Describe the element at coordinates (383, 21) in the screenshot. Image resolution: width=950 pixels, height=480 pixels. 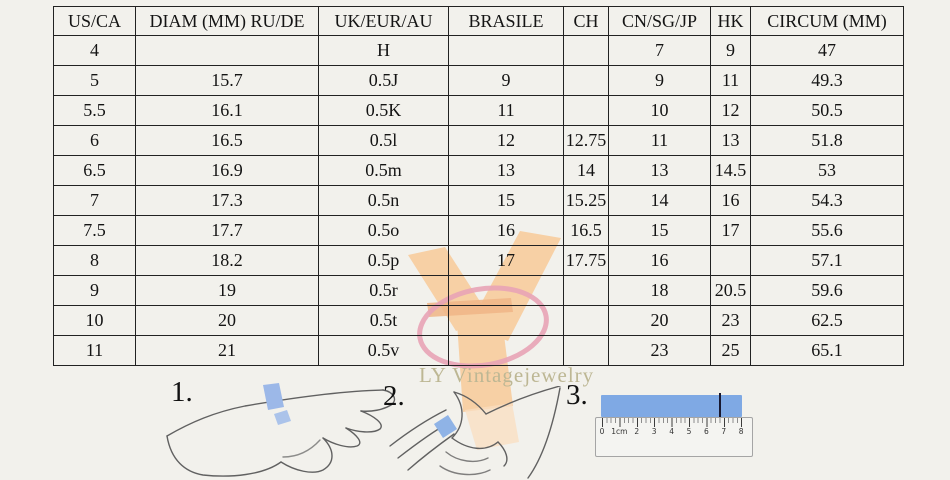
I see `column-header-2: UK/EUR/AU` at that location.